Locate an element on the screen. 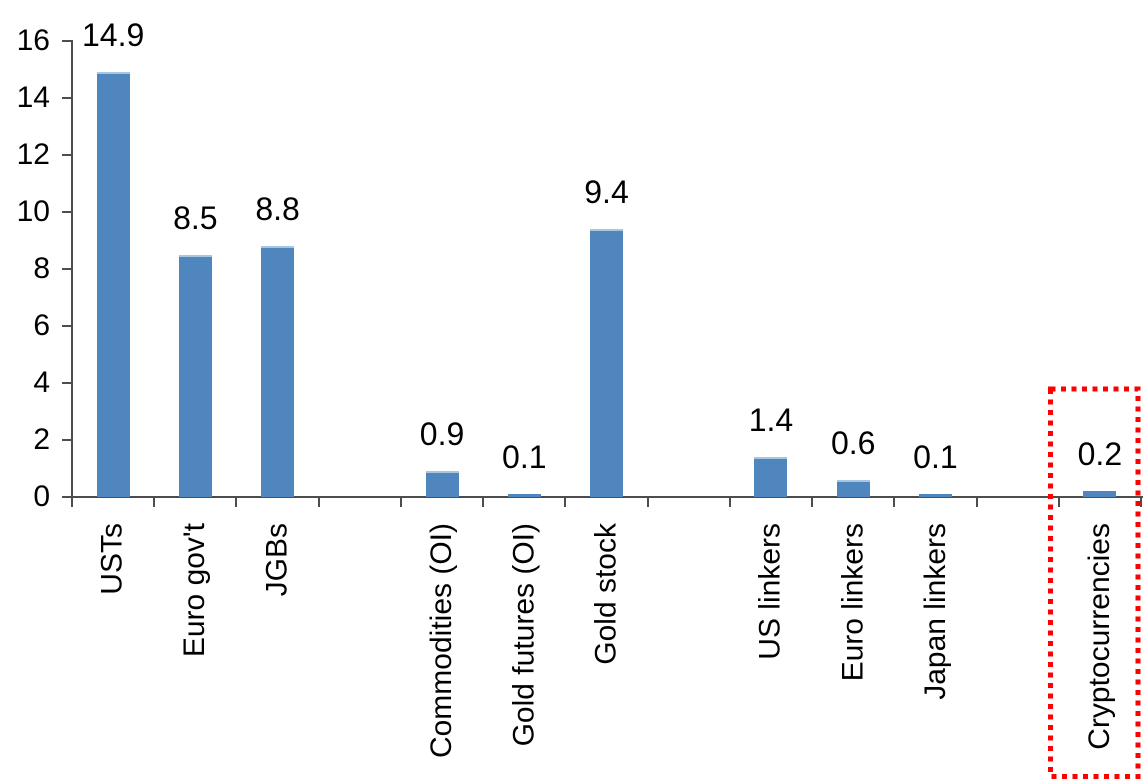  bar-value-label: 1.4 is located at coordinates (771, 420).